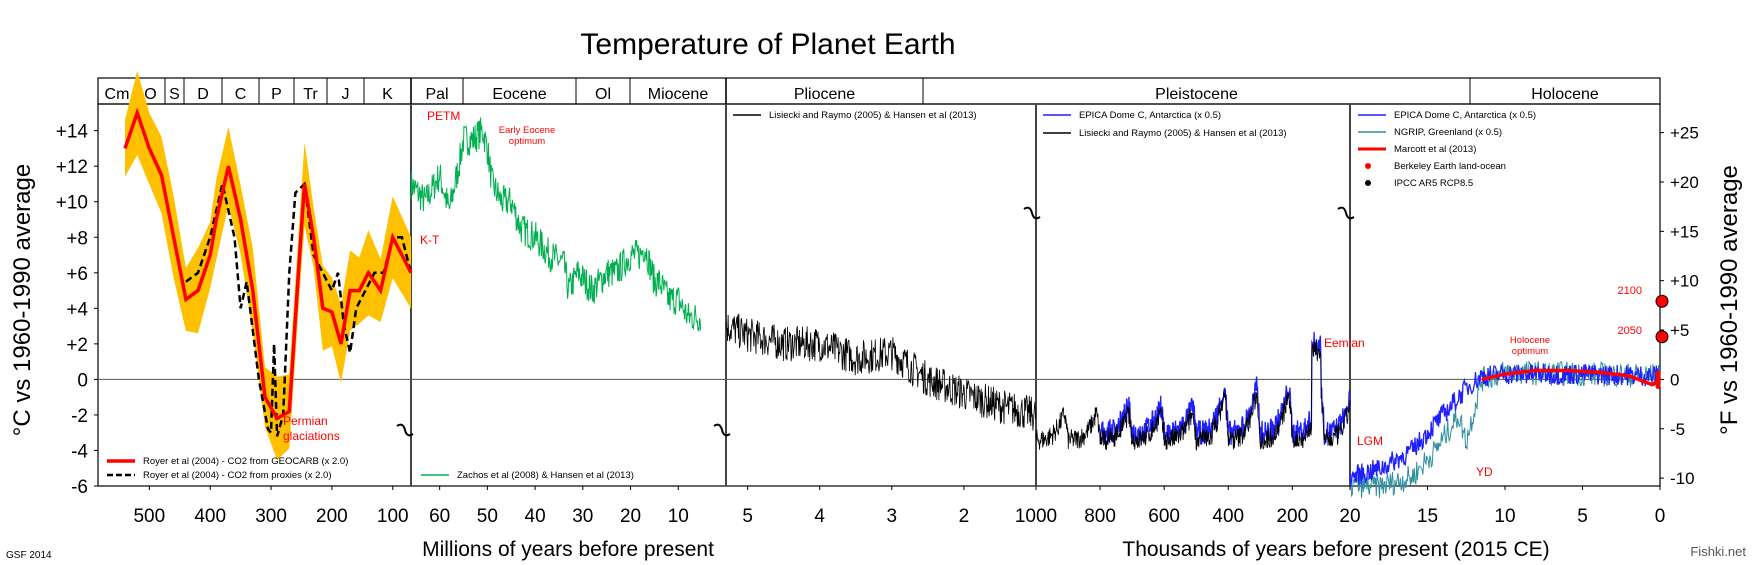 The height and width of the screenshot is (565, 1753). I want to click on x-tick-label: 500, so click(149, 516).